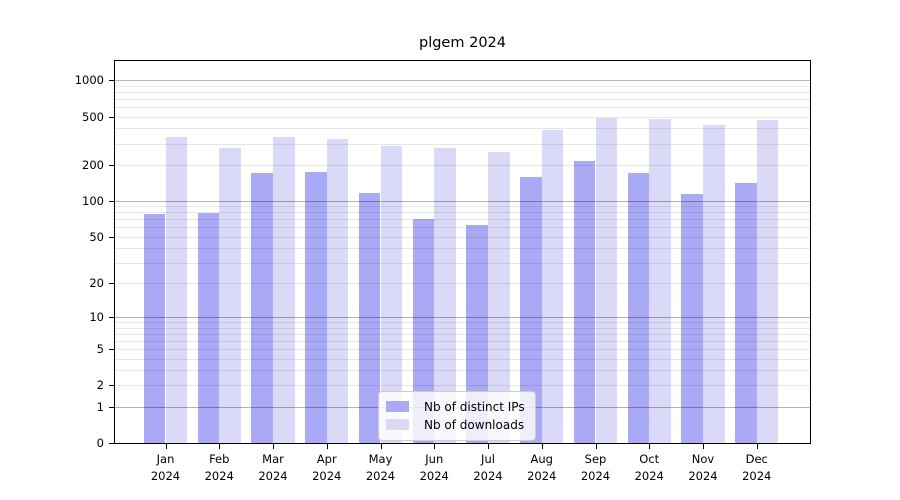  I want to click on bar-aug-downloads, so click(552, 286).